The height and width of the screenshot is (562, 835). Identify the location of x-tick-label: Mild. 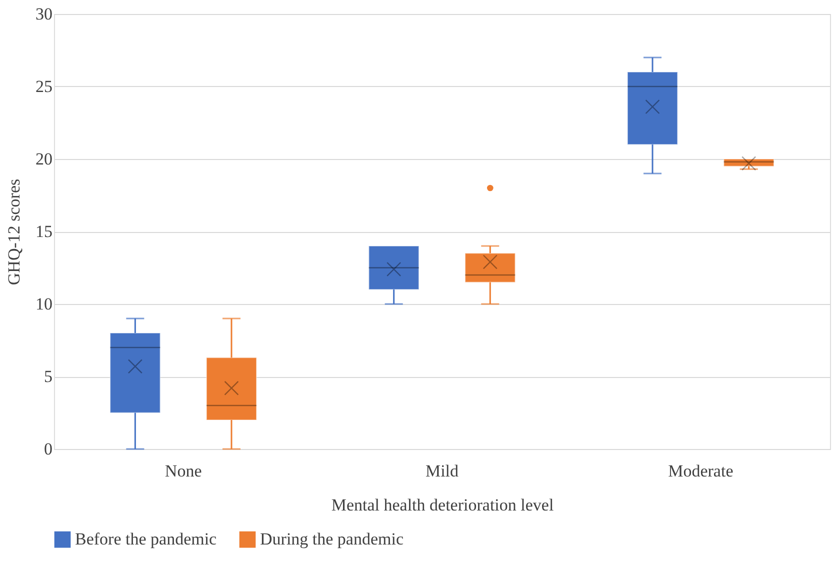
(442, 471).